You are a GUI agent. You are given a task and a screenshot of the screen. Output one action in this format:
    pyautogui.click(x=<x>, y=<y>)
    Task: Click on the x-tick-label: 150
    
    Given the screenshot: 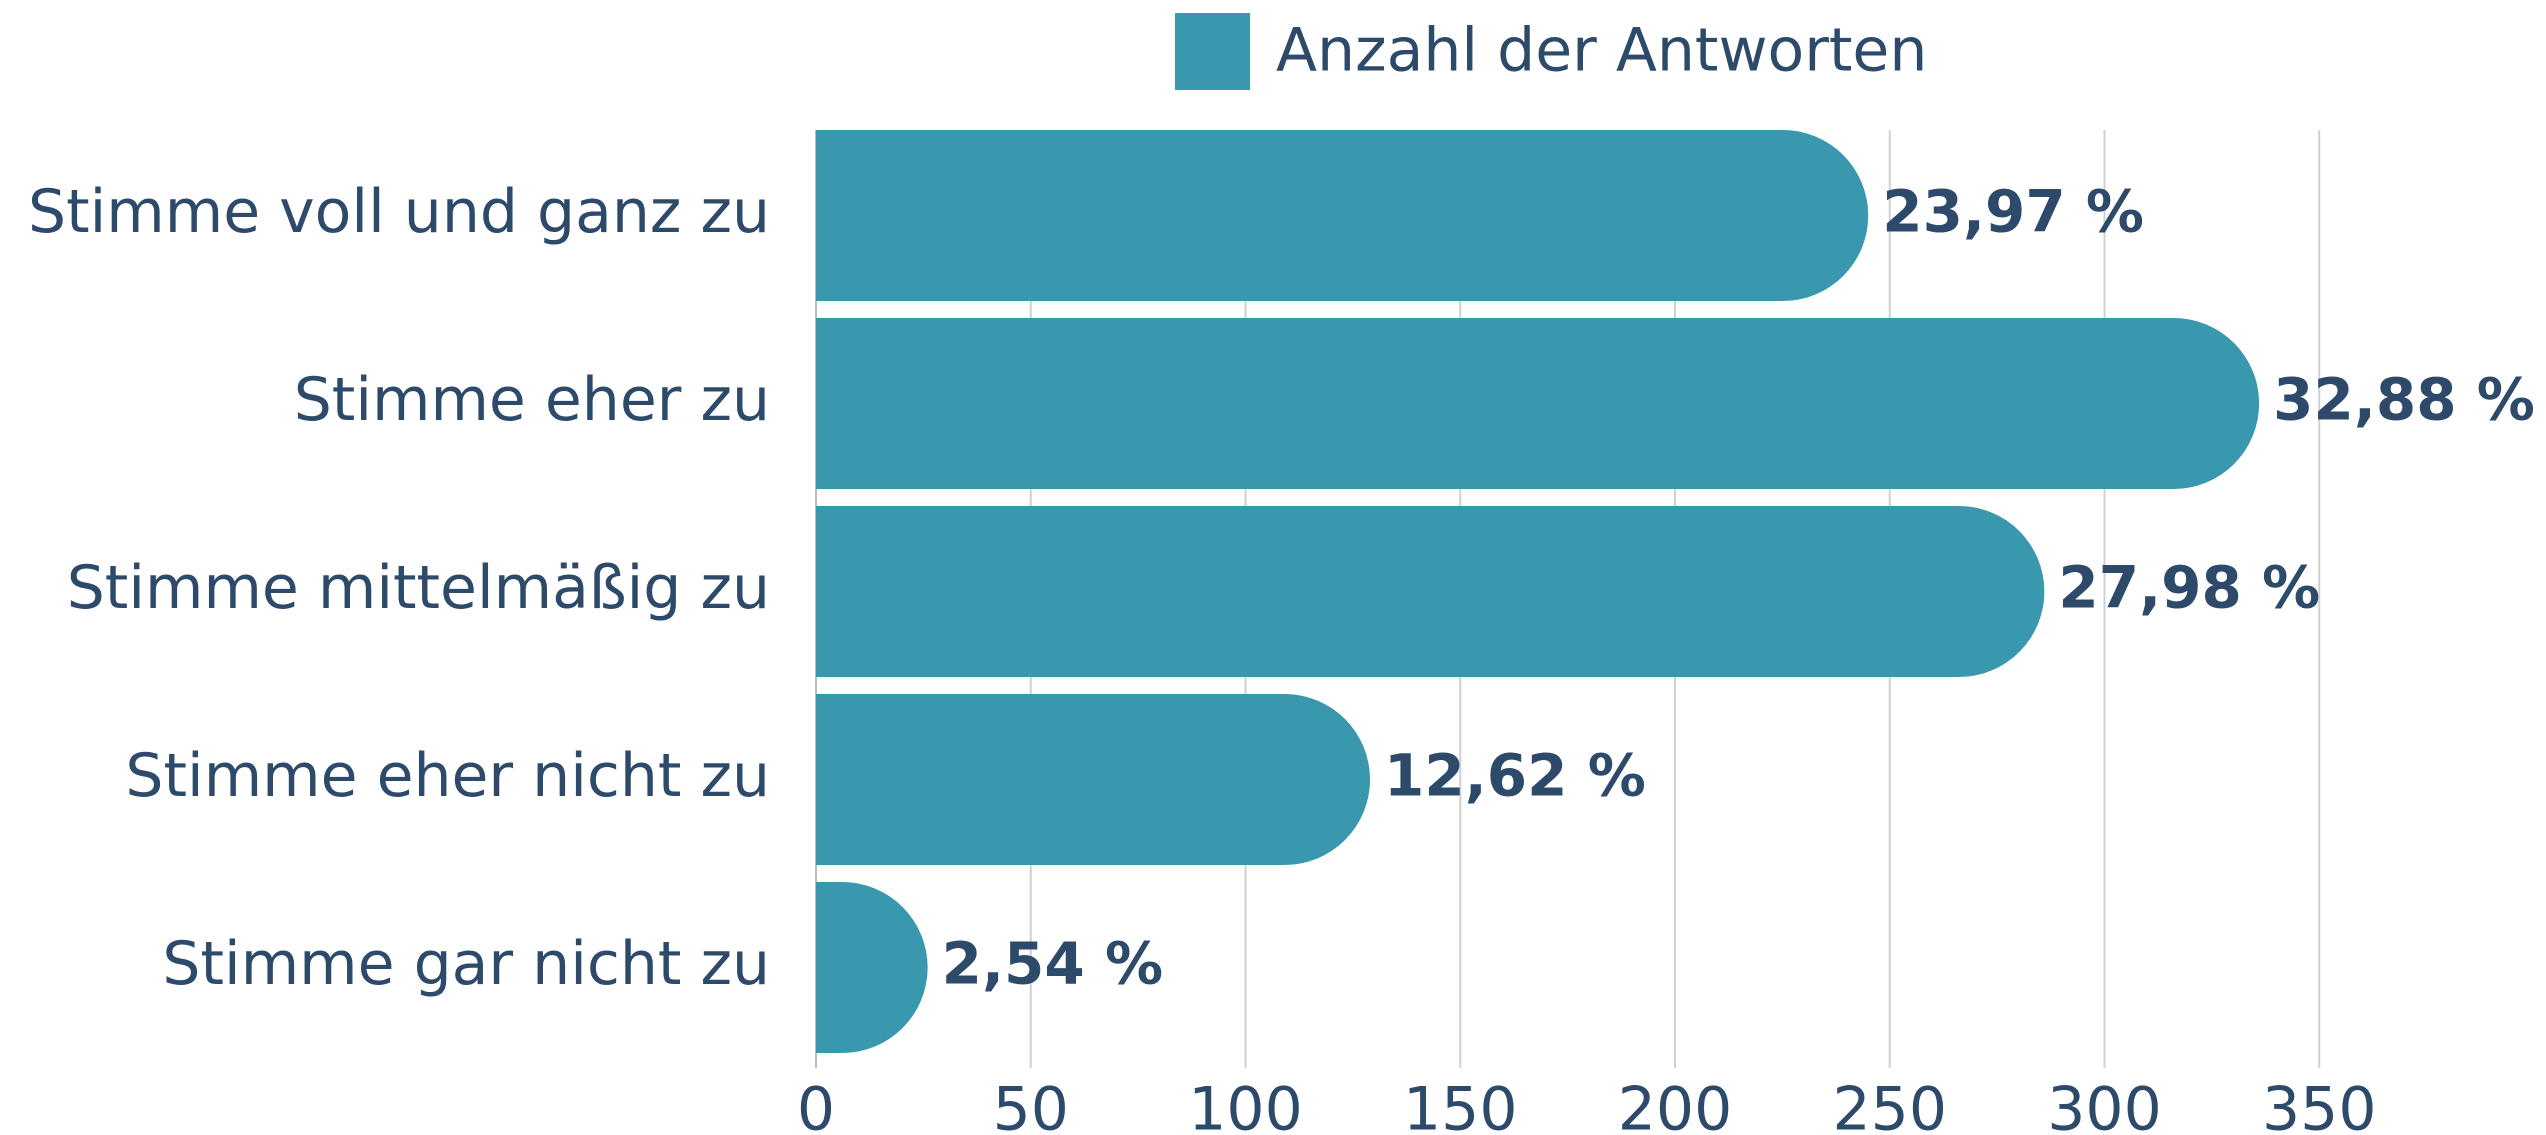 What is the action you would take?
    pyautogui.click(x=1460, y=1105)
    